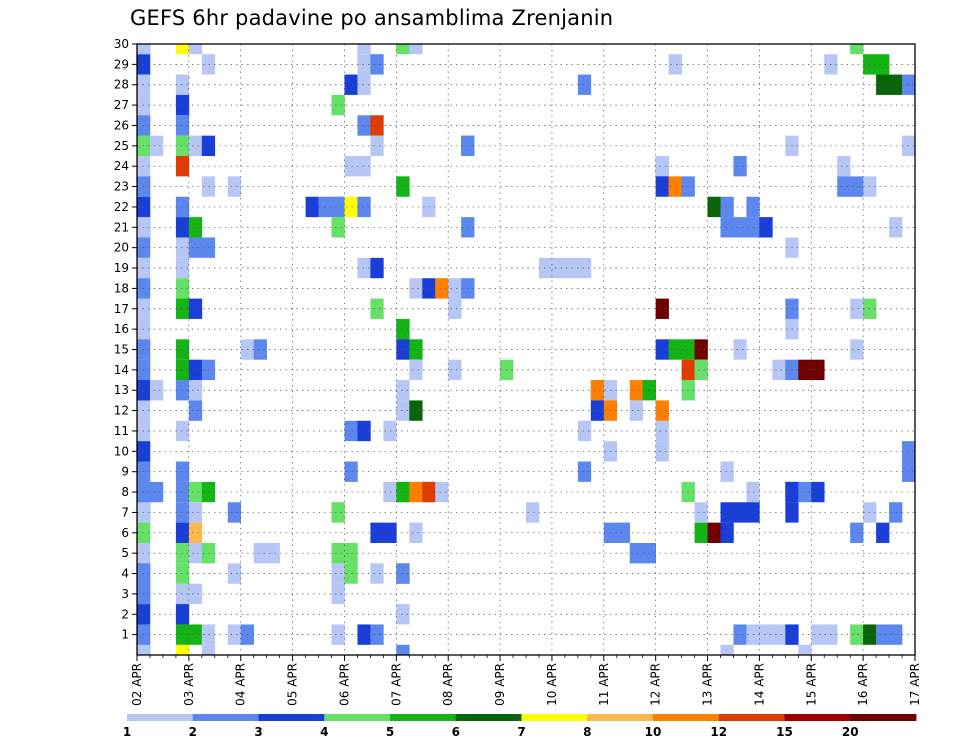 This screenshot has height=742, width=960. I want to click on y-tick-label: 6, so click(125, 533).